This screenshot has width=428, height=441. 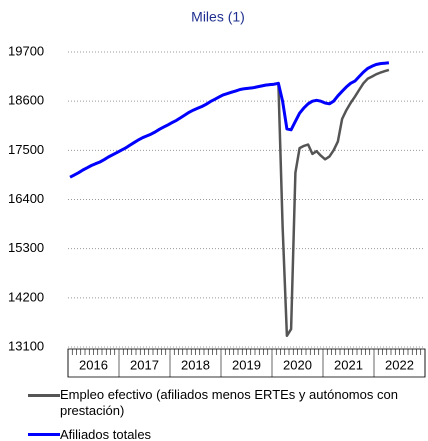 I want to click on x-tick-label: 2019, so click(x=246, y=364).